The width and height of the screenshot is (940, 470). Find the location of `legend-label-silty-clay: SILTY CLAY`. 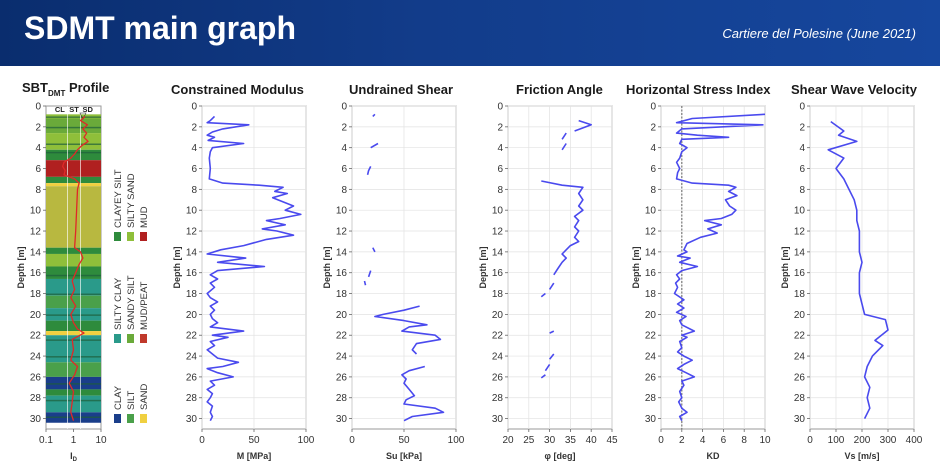

legend-label-silty-clay: SILTY CLAY is located at coordinates (118, 303).